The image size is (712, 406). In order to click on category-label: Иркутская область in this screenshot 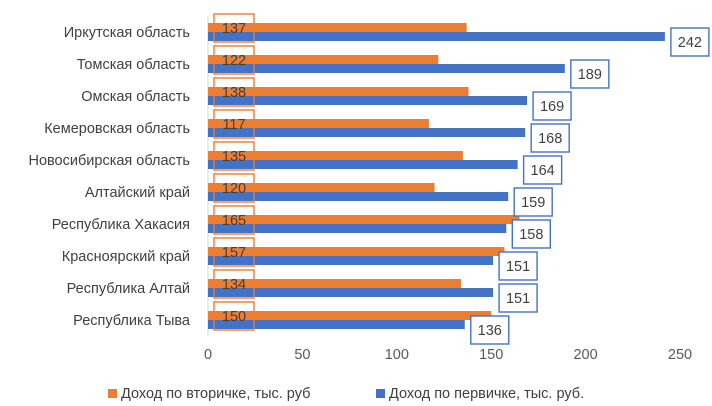, I will do `click(127, 33)`.